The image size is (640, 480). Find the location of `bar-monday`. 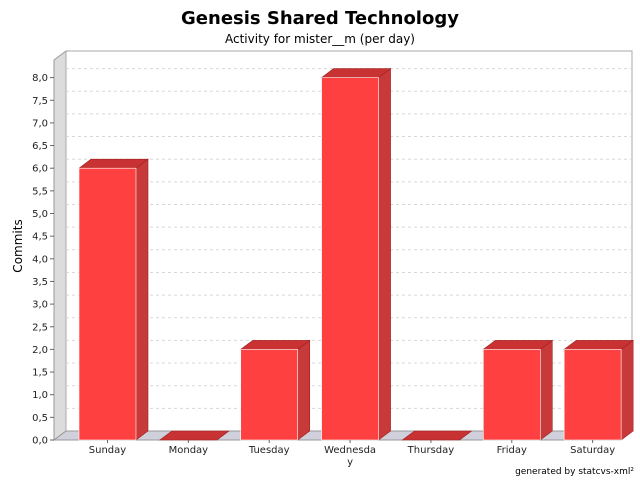

bar-monday is located at coordinates (194, 435).